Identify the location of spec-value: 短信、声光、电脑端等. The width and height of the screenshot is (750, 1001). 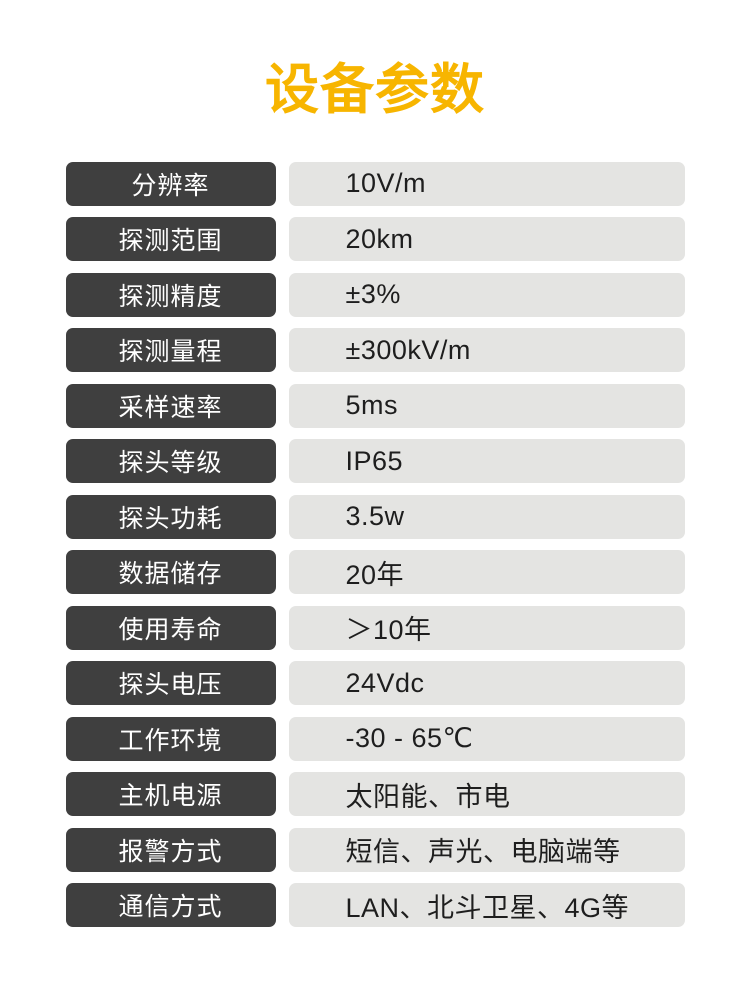
(486, 849).